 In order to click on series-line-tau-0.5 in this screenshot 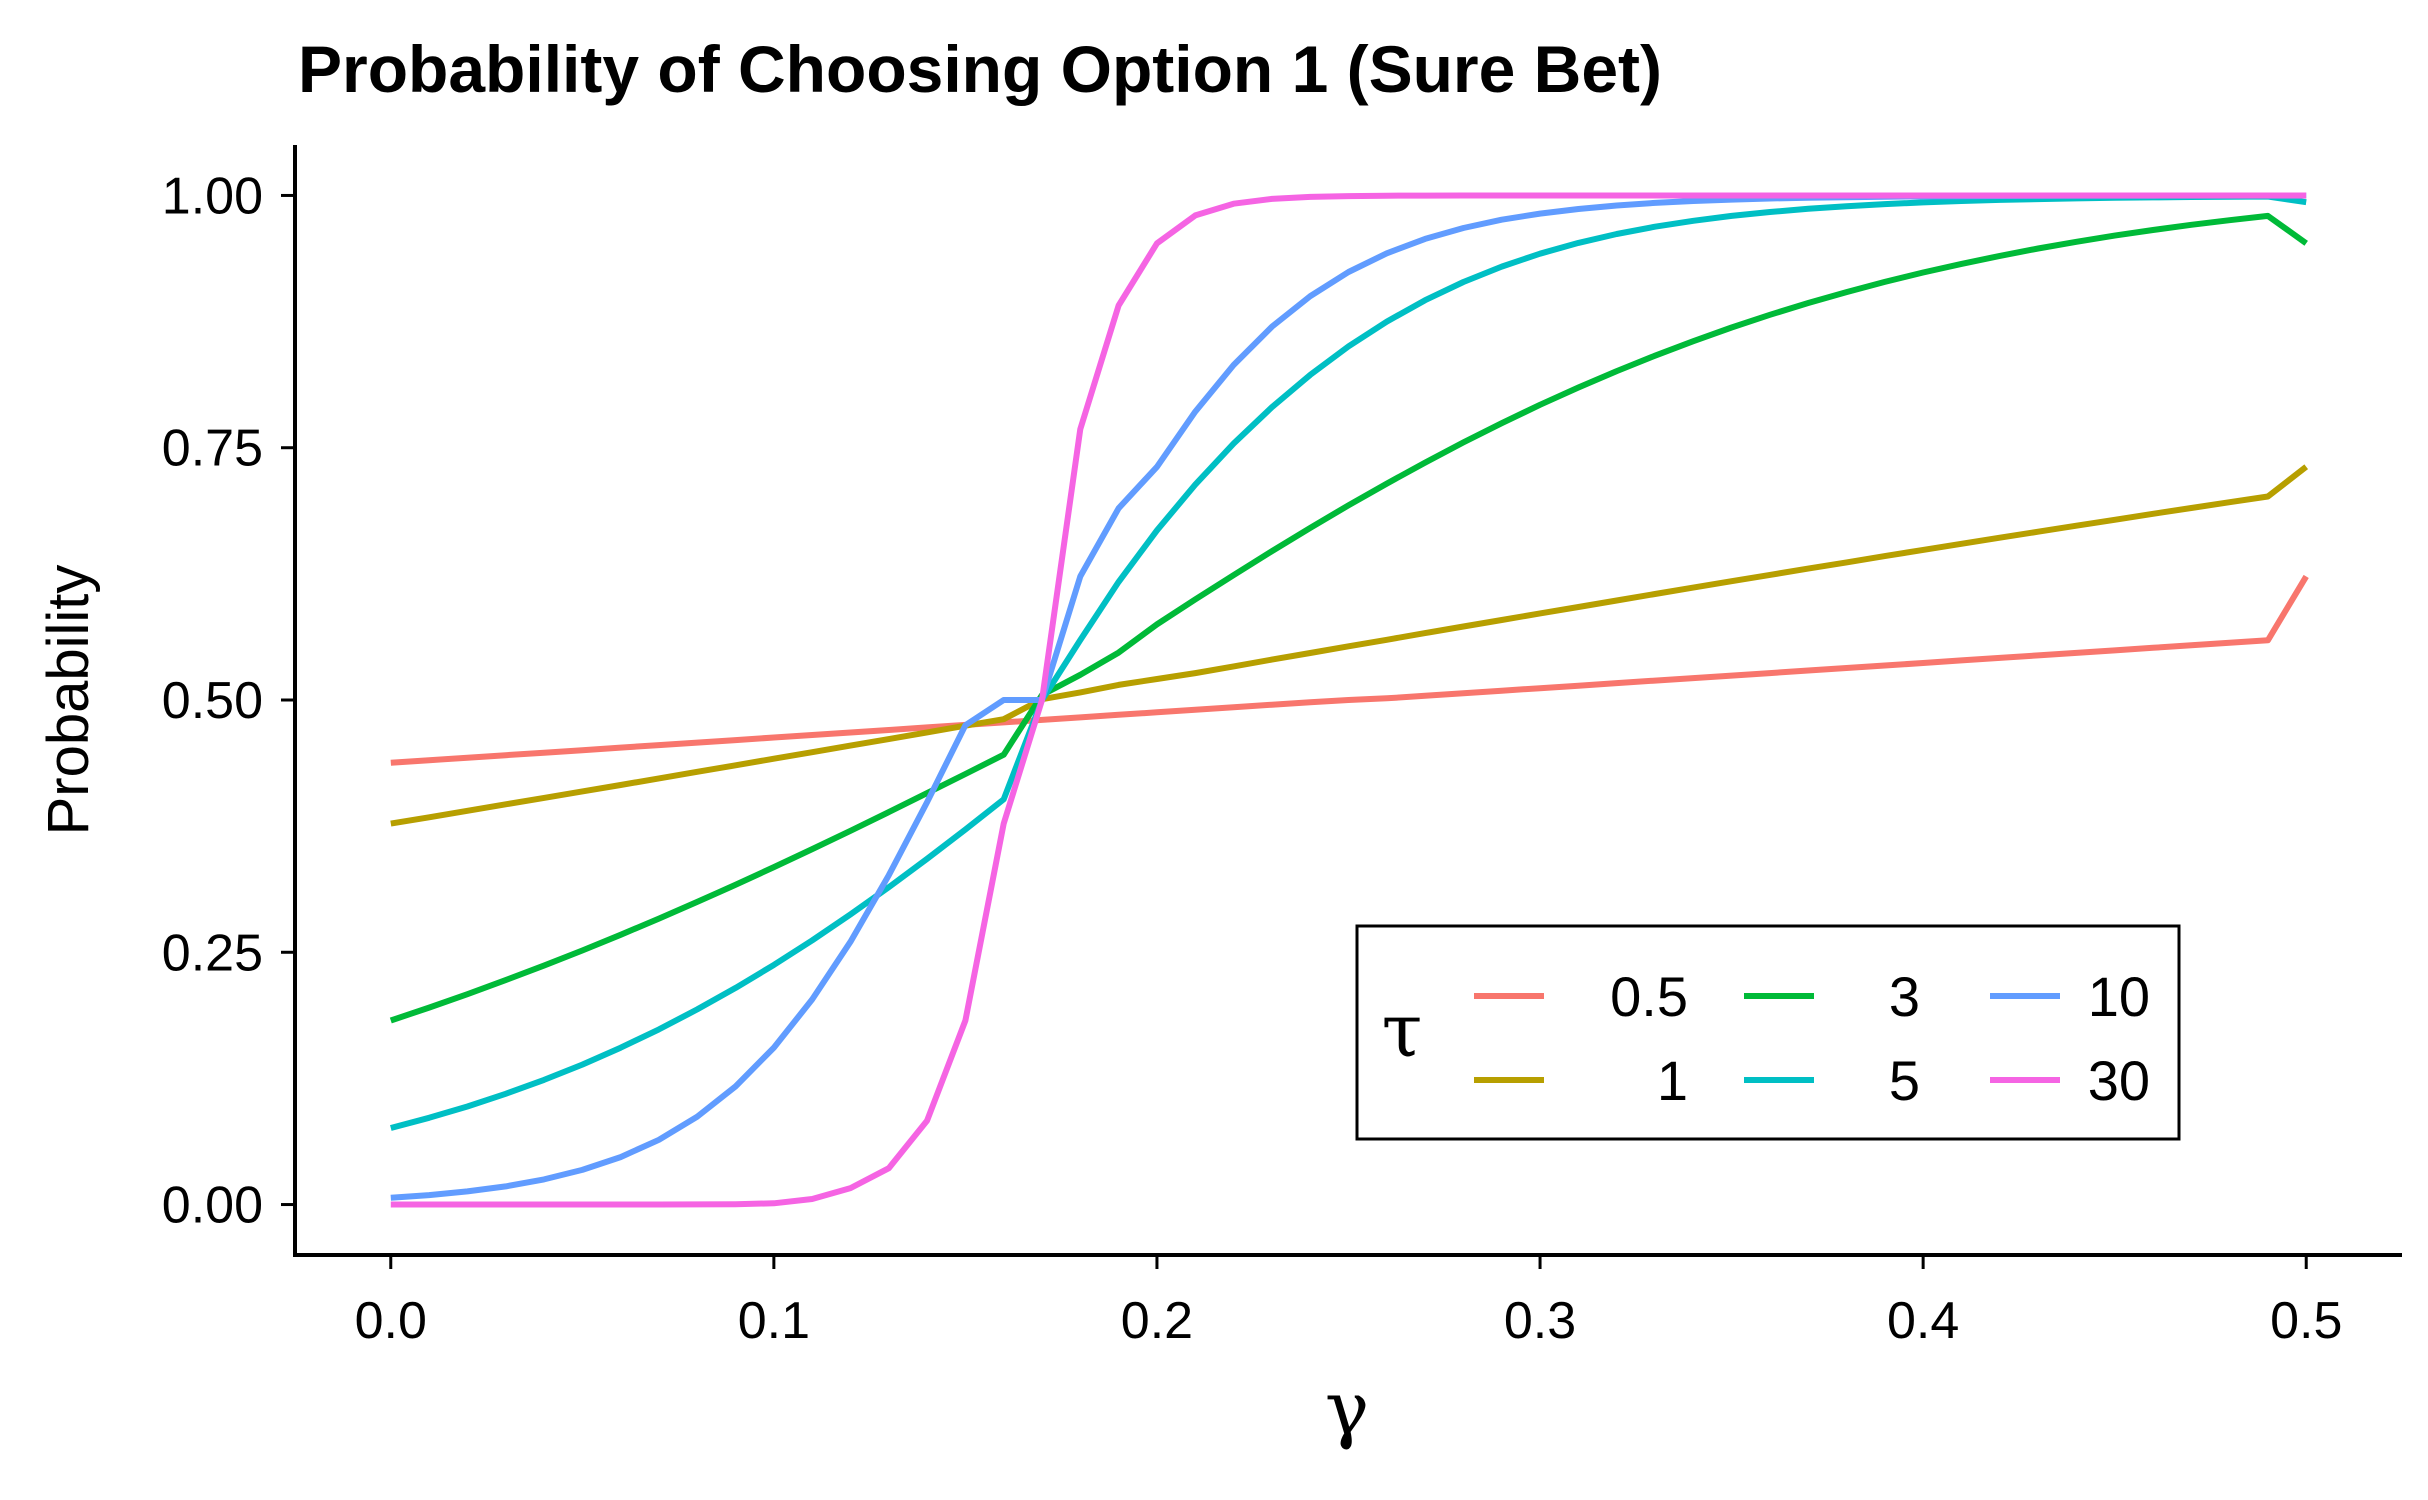, I will do `click(1349, 670)`.